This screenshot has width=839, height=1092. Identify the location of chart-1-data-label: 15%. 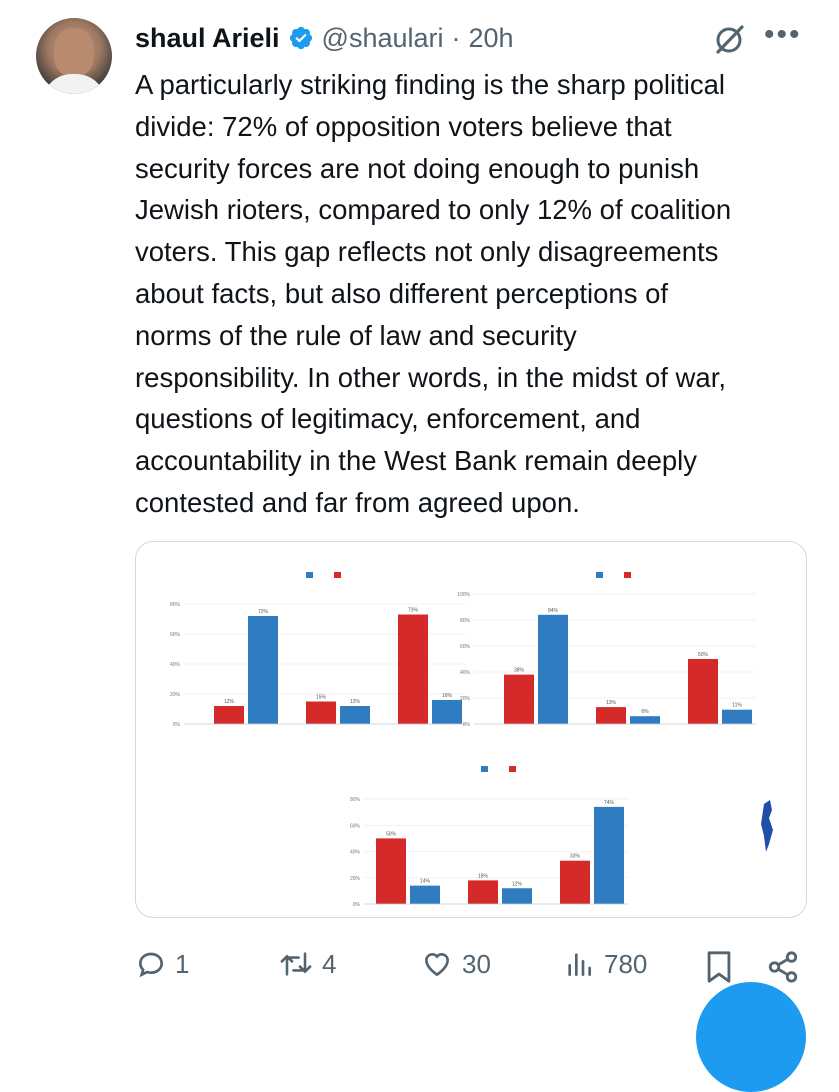
(321, 698).